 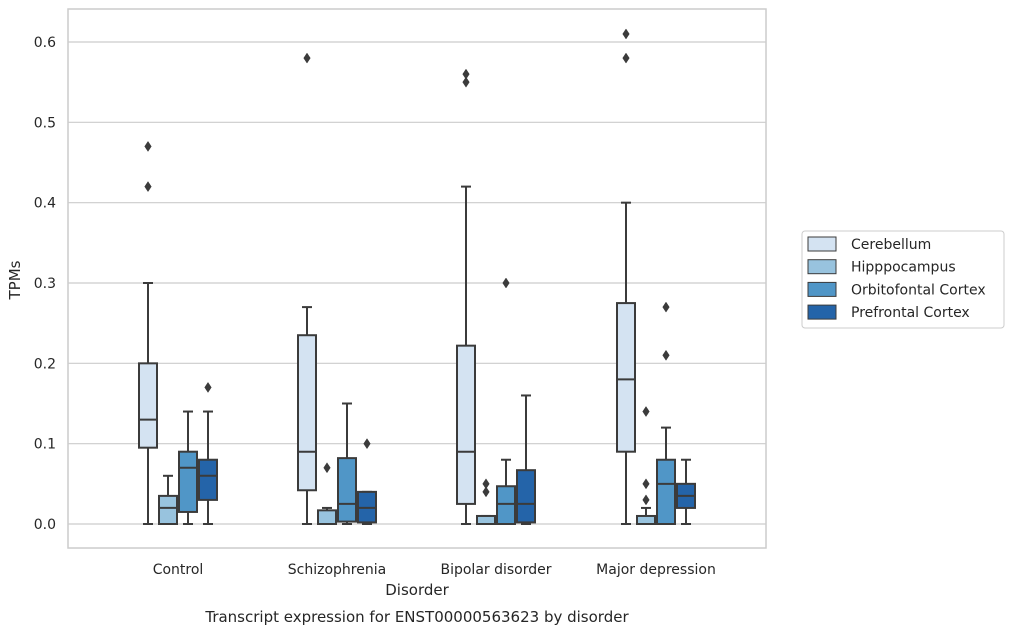 I want to click on y-tick-label: 0.1, so click(x=45, y=445).